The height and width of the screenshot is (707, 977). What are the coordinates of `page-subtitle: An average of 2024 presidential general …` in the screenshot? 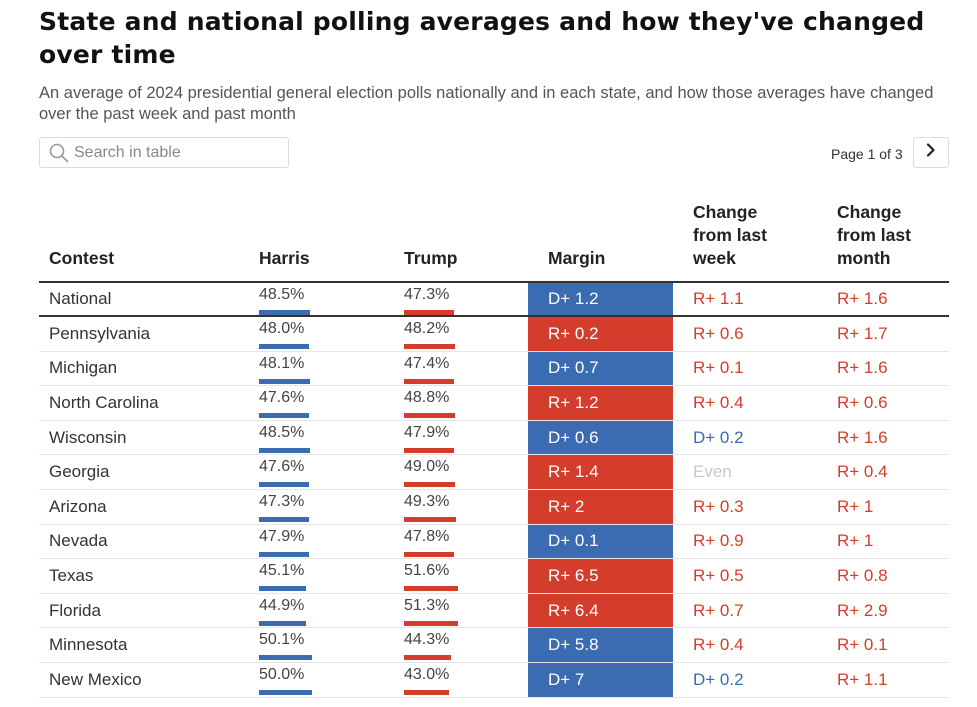 It's located at (486, 103).